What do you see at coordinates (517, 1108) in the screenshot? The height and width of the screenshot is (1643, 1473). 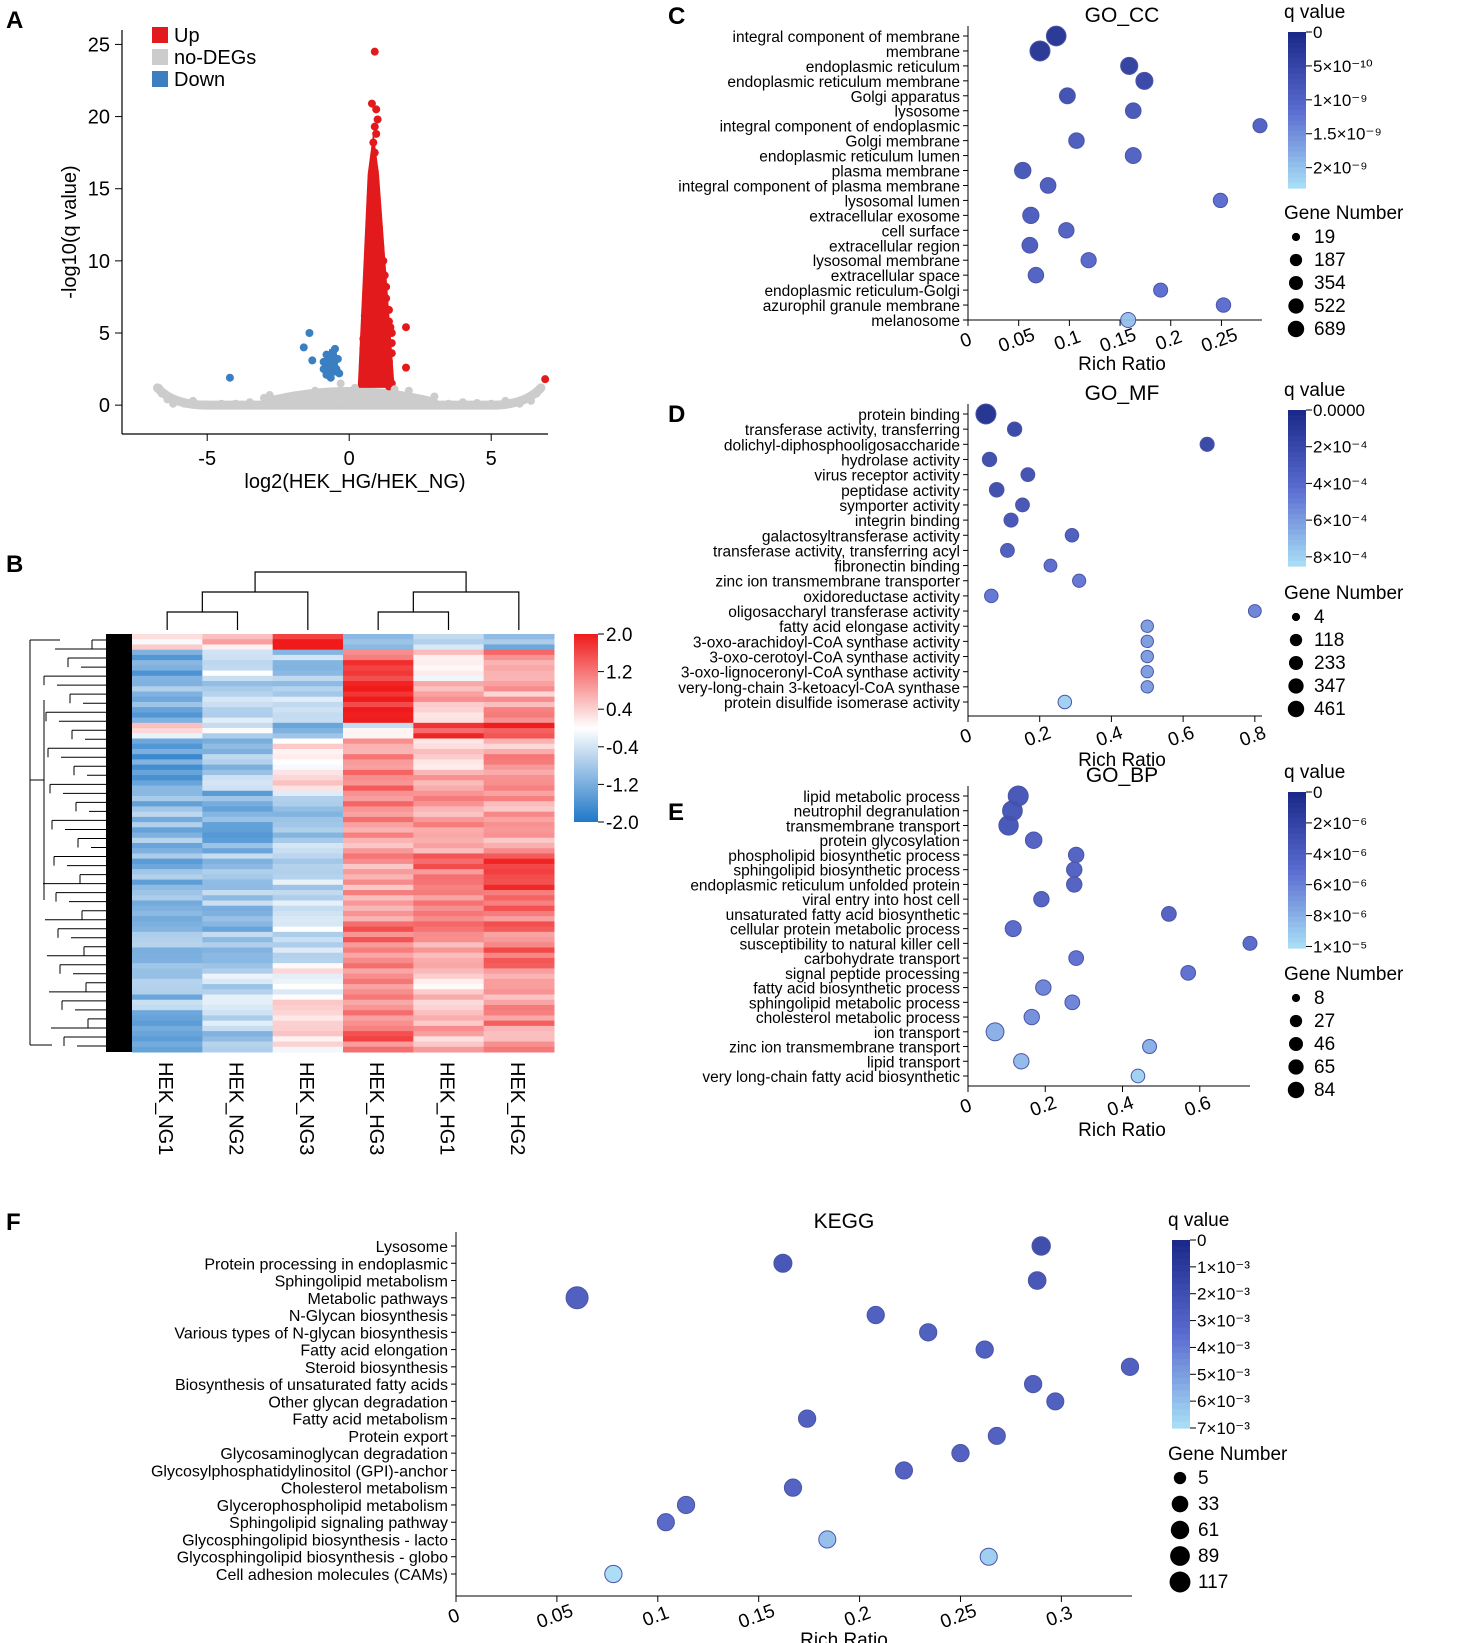 I see `column-label-hek_hg2: HEK_HG2` at bounding box center [517, 1108].